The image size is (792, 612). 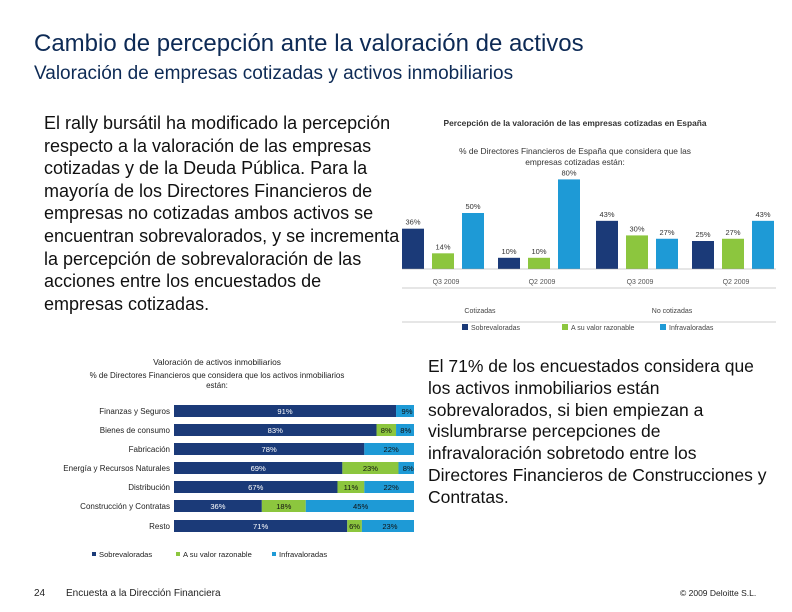 I want to click on chart2-bar-label: 83%, so click(x=275, y=430).